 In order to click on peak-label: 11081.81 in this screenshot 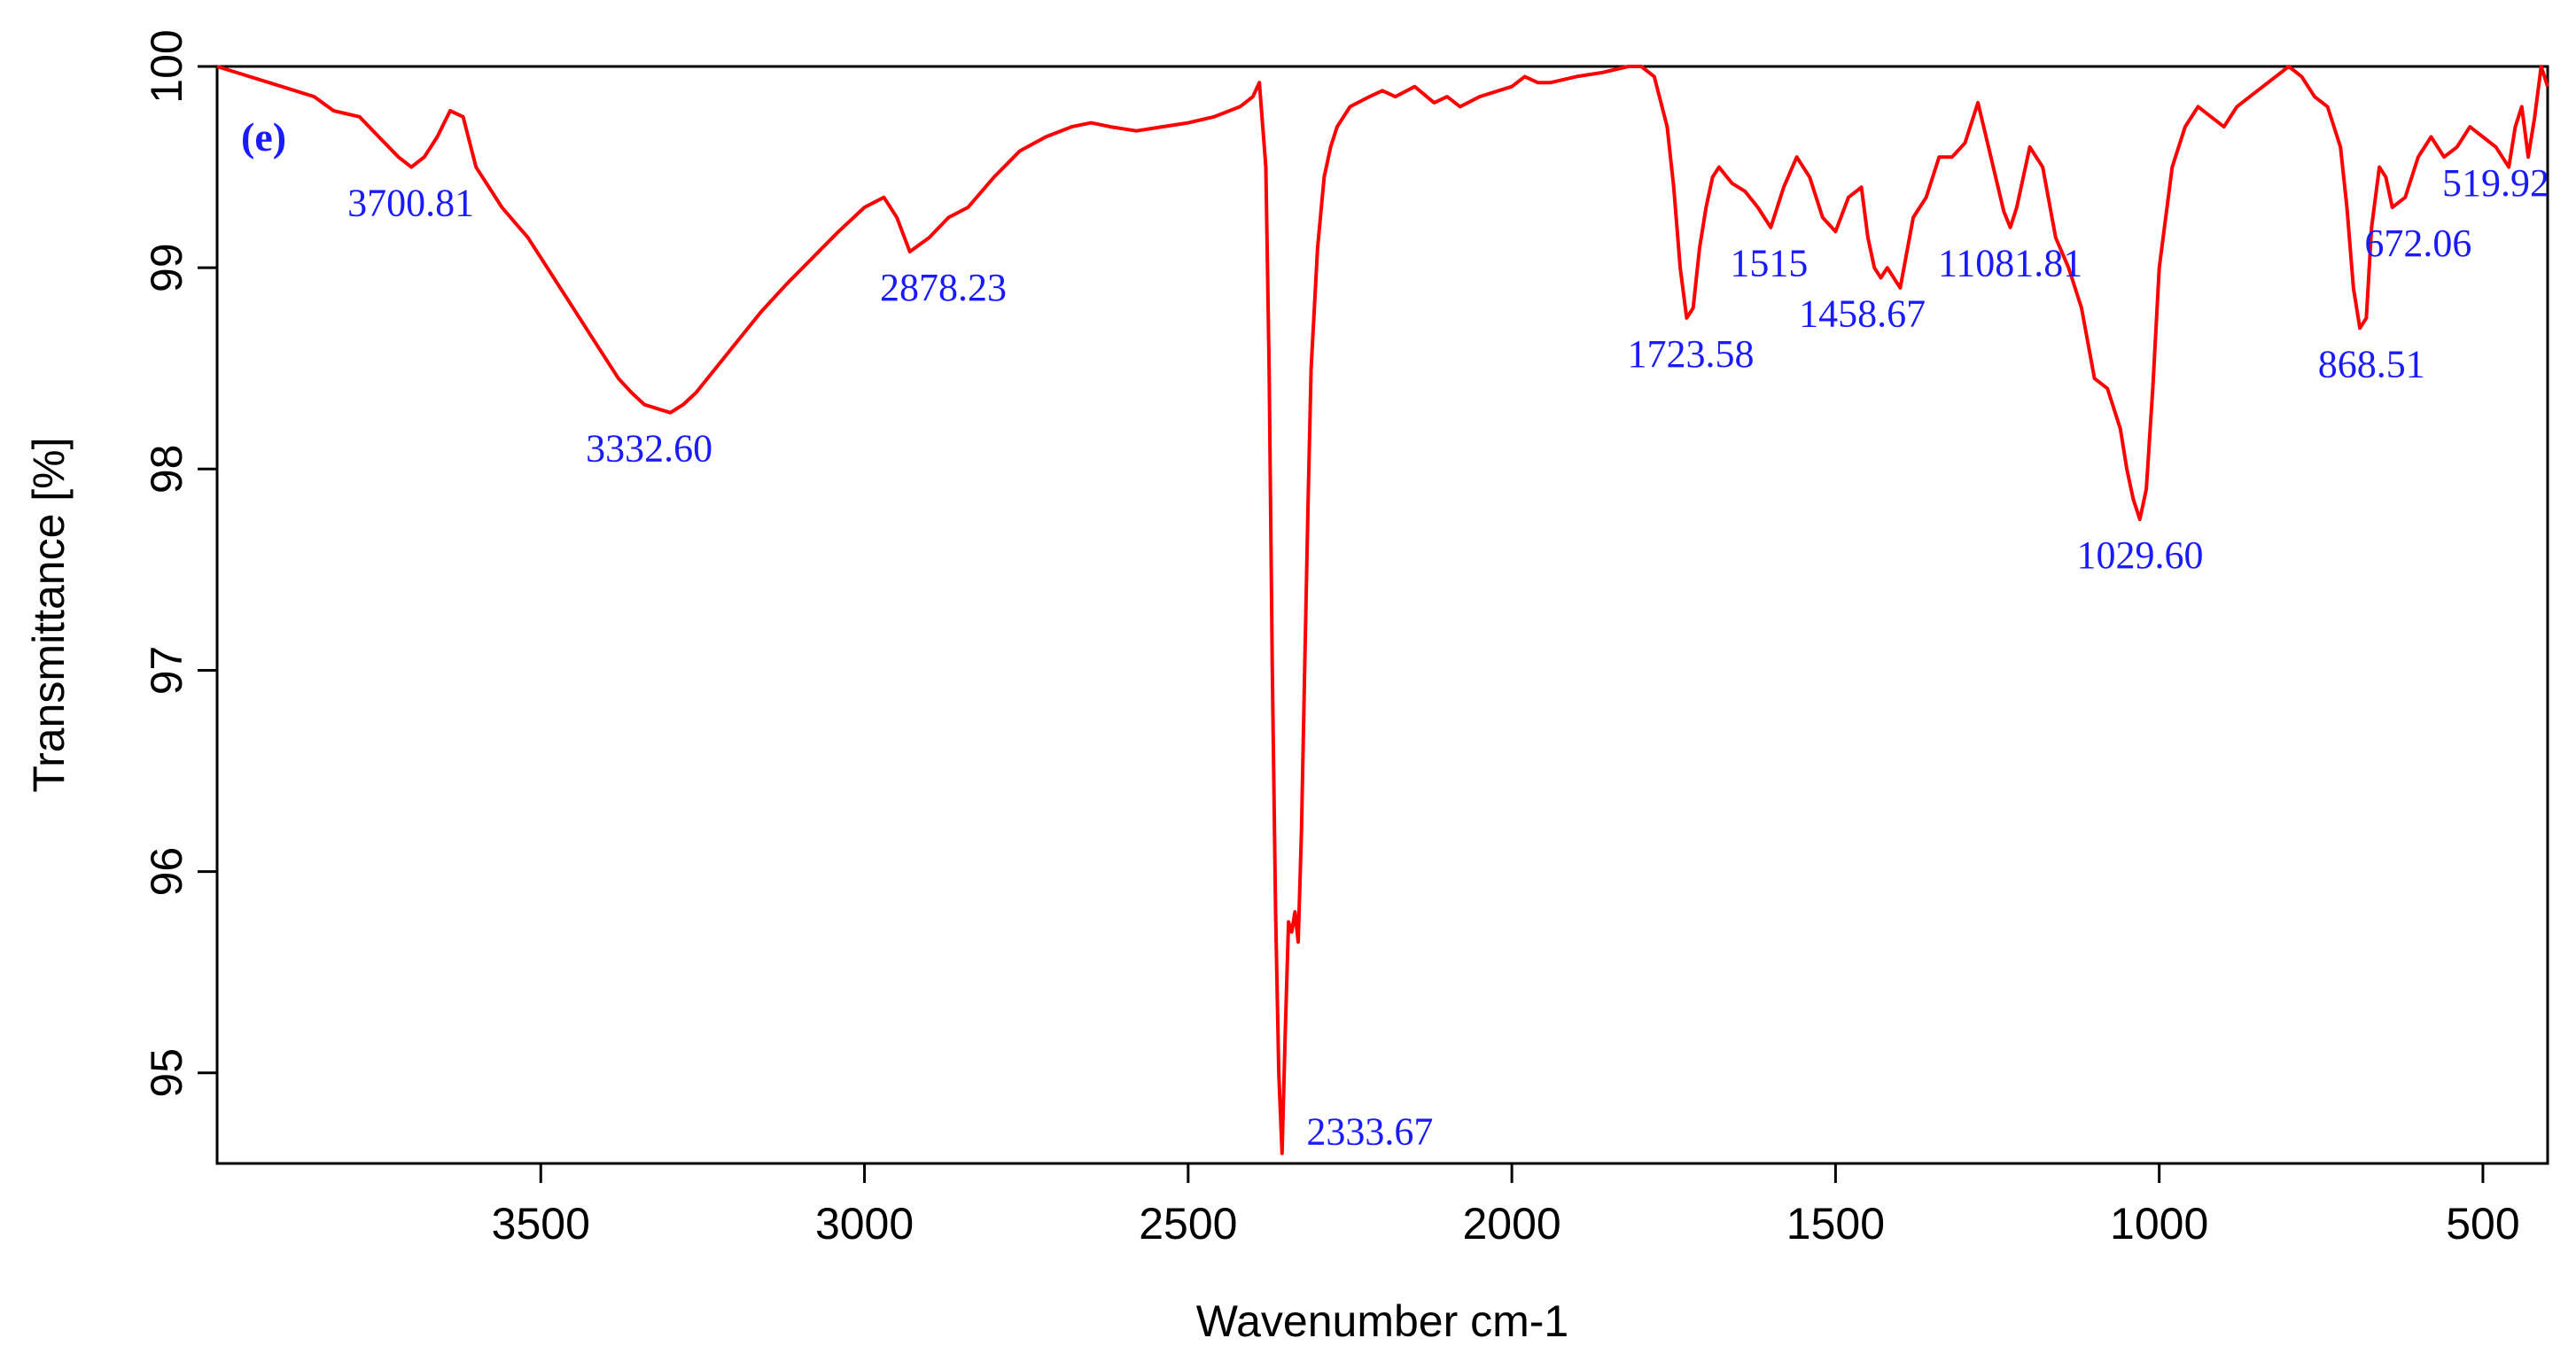, I will do `click(2010, 263)`.